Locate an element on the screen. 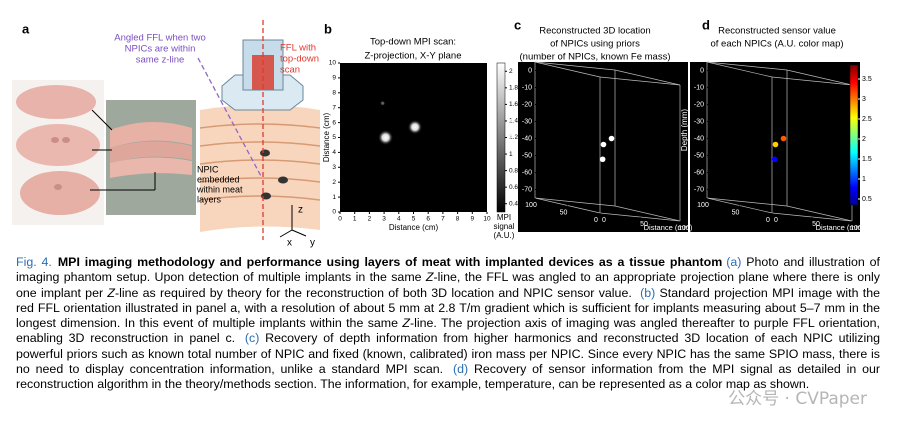 This screenshot has height=429, width=897. y-tick-label: 7 is located at coordinates (334, 107).